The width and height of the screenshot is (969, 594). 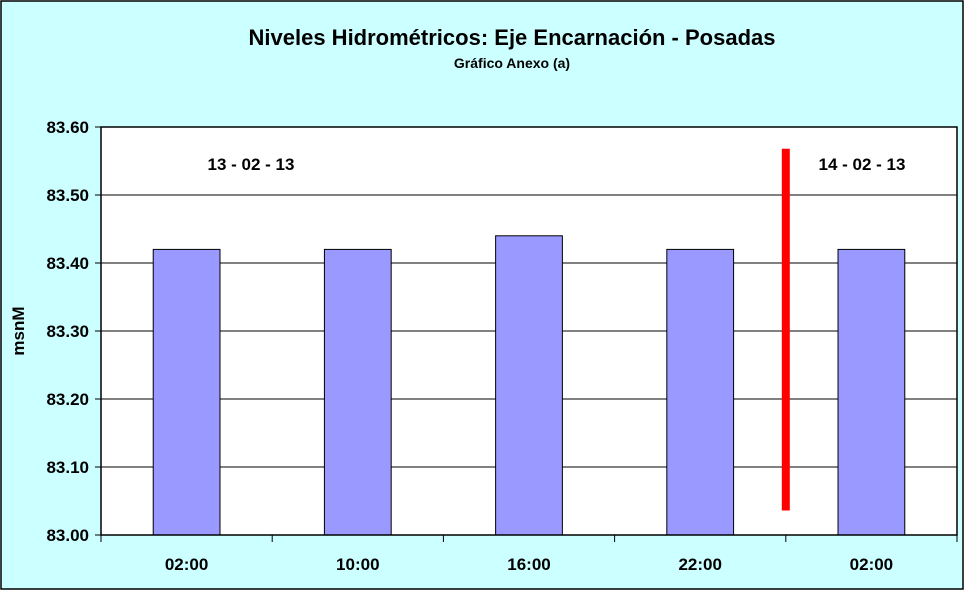 What do you see at coordinates (512, 63) in the screenshot?
I see `chart-subtitle: Gráfico Anexo (a)` at bounding box center [512, 63].